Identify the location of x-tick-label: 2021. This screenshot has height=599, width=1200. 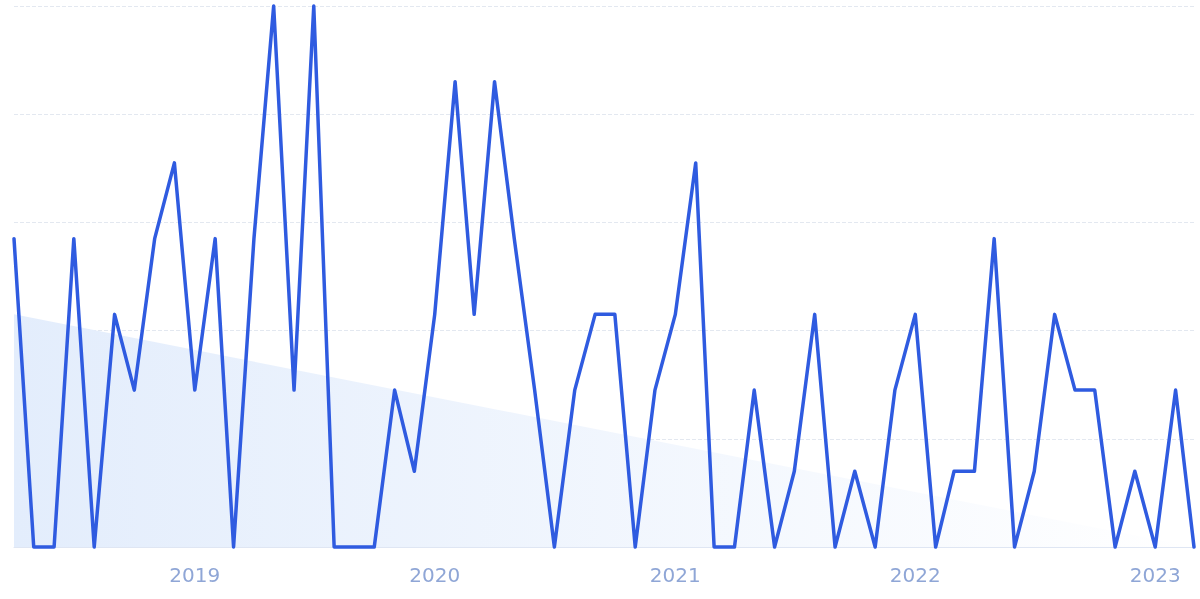
(675, 575).